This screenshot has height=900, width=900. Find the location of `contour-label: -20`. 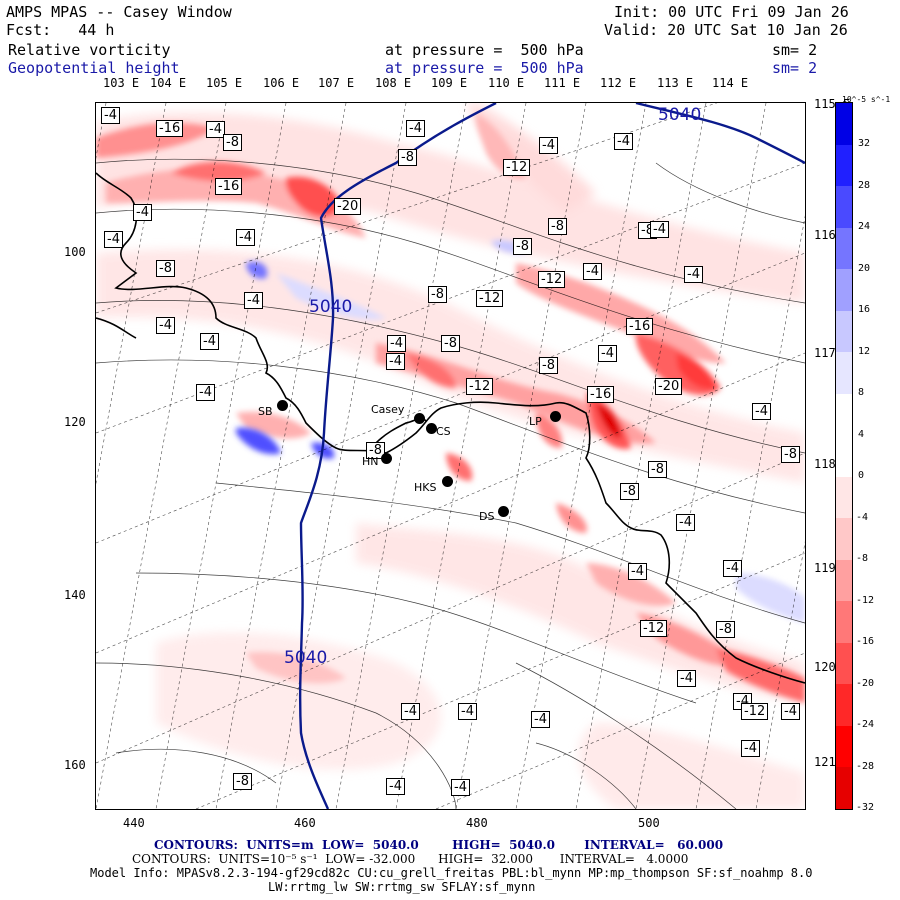

contour-label: -20 is located at coordinates (348, 206).